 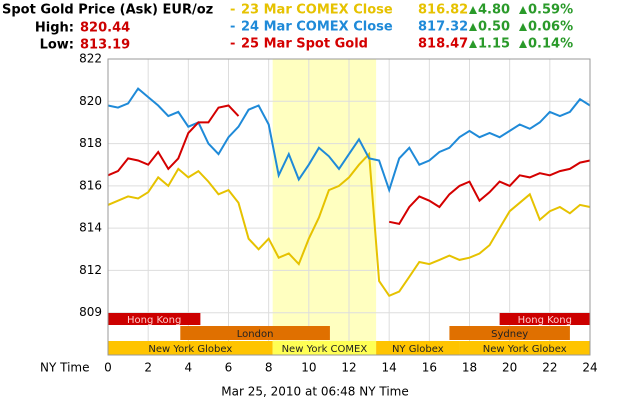 I want to click on chart-title: Spot Gold Price (Ask) EUR/oz, so click(x=107, y=10).